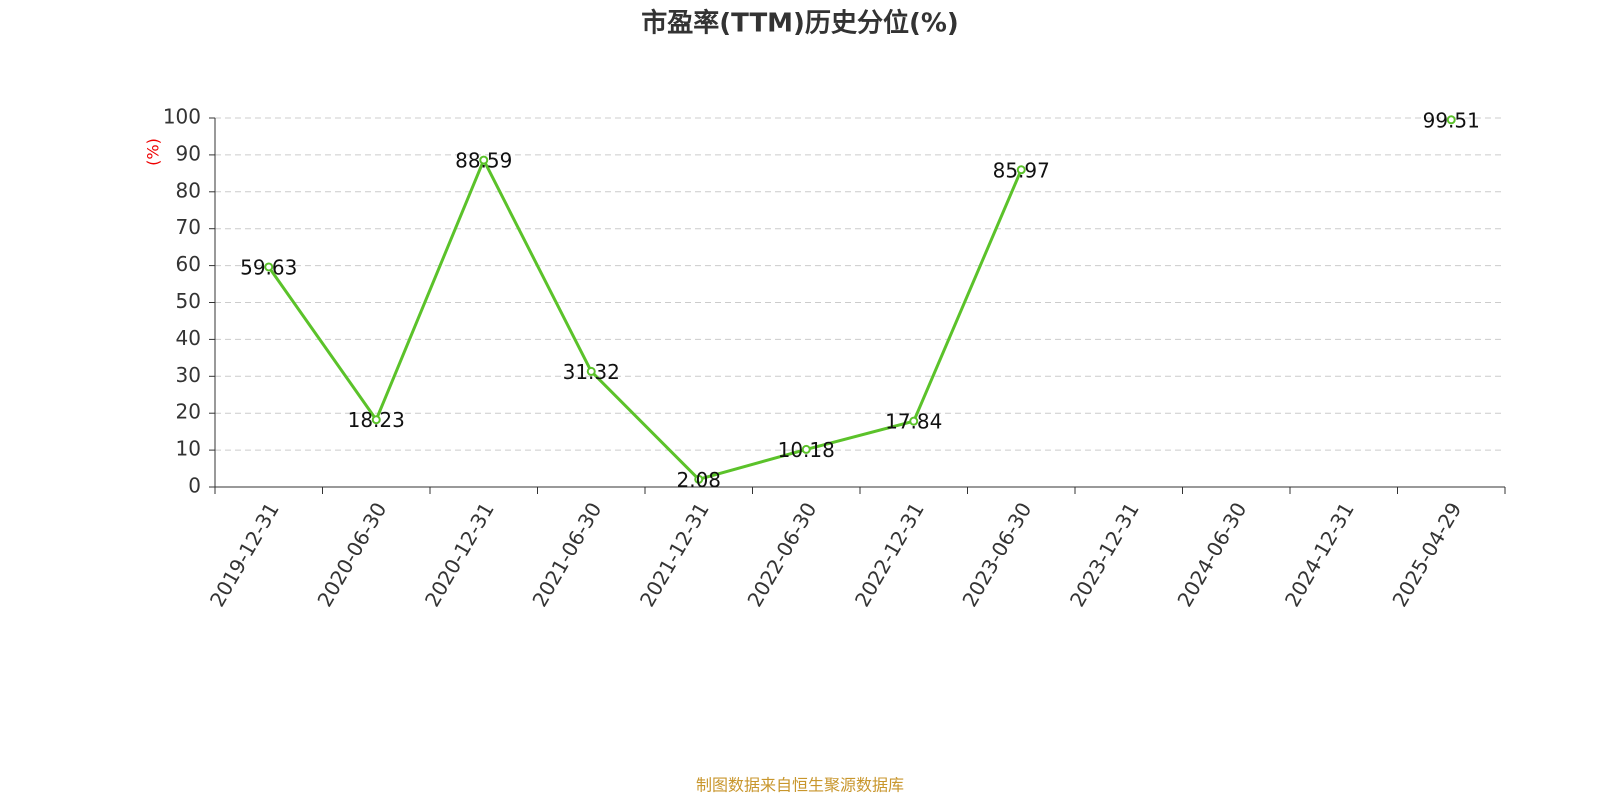 The image size is (1600, 800). I want to click on data-label: 85.97, so click(1021, 170).